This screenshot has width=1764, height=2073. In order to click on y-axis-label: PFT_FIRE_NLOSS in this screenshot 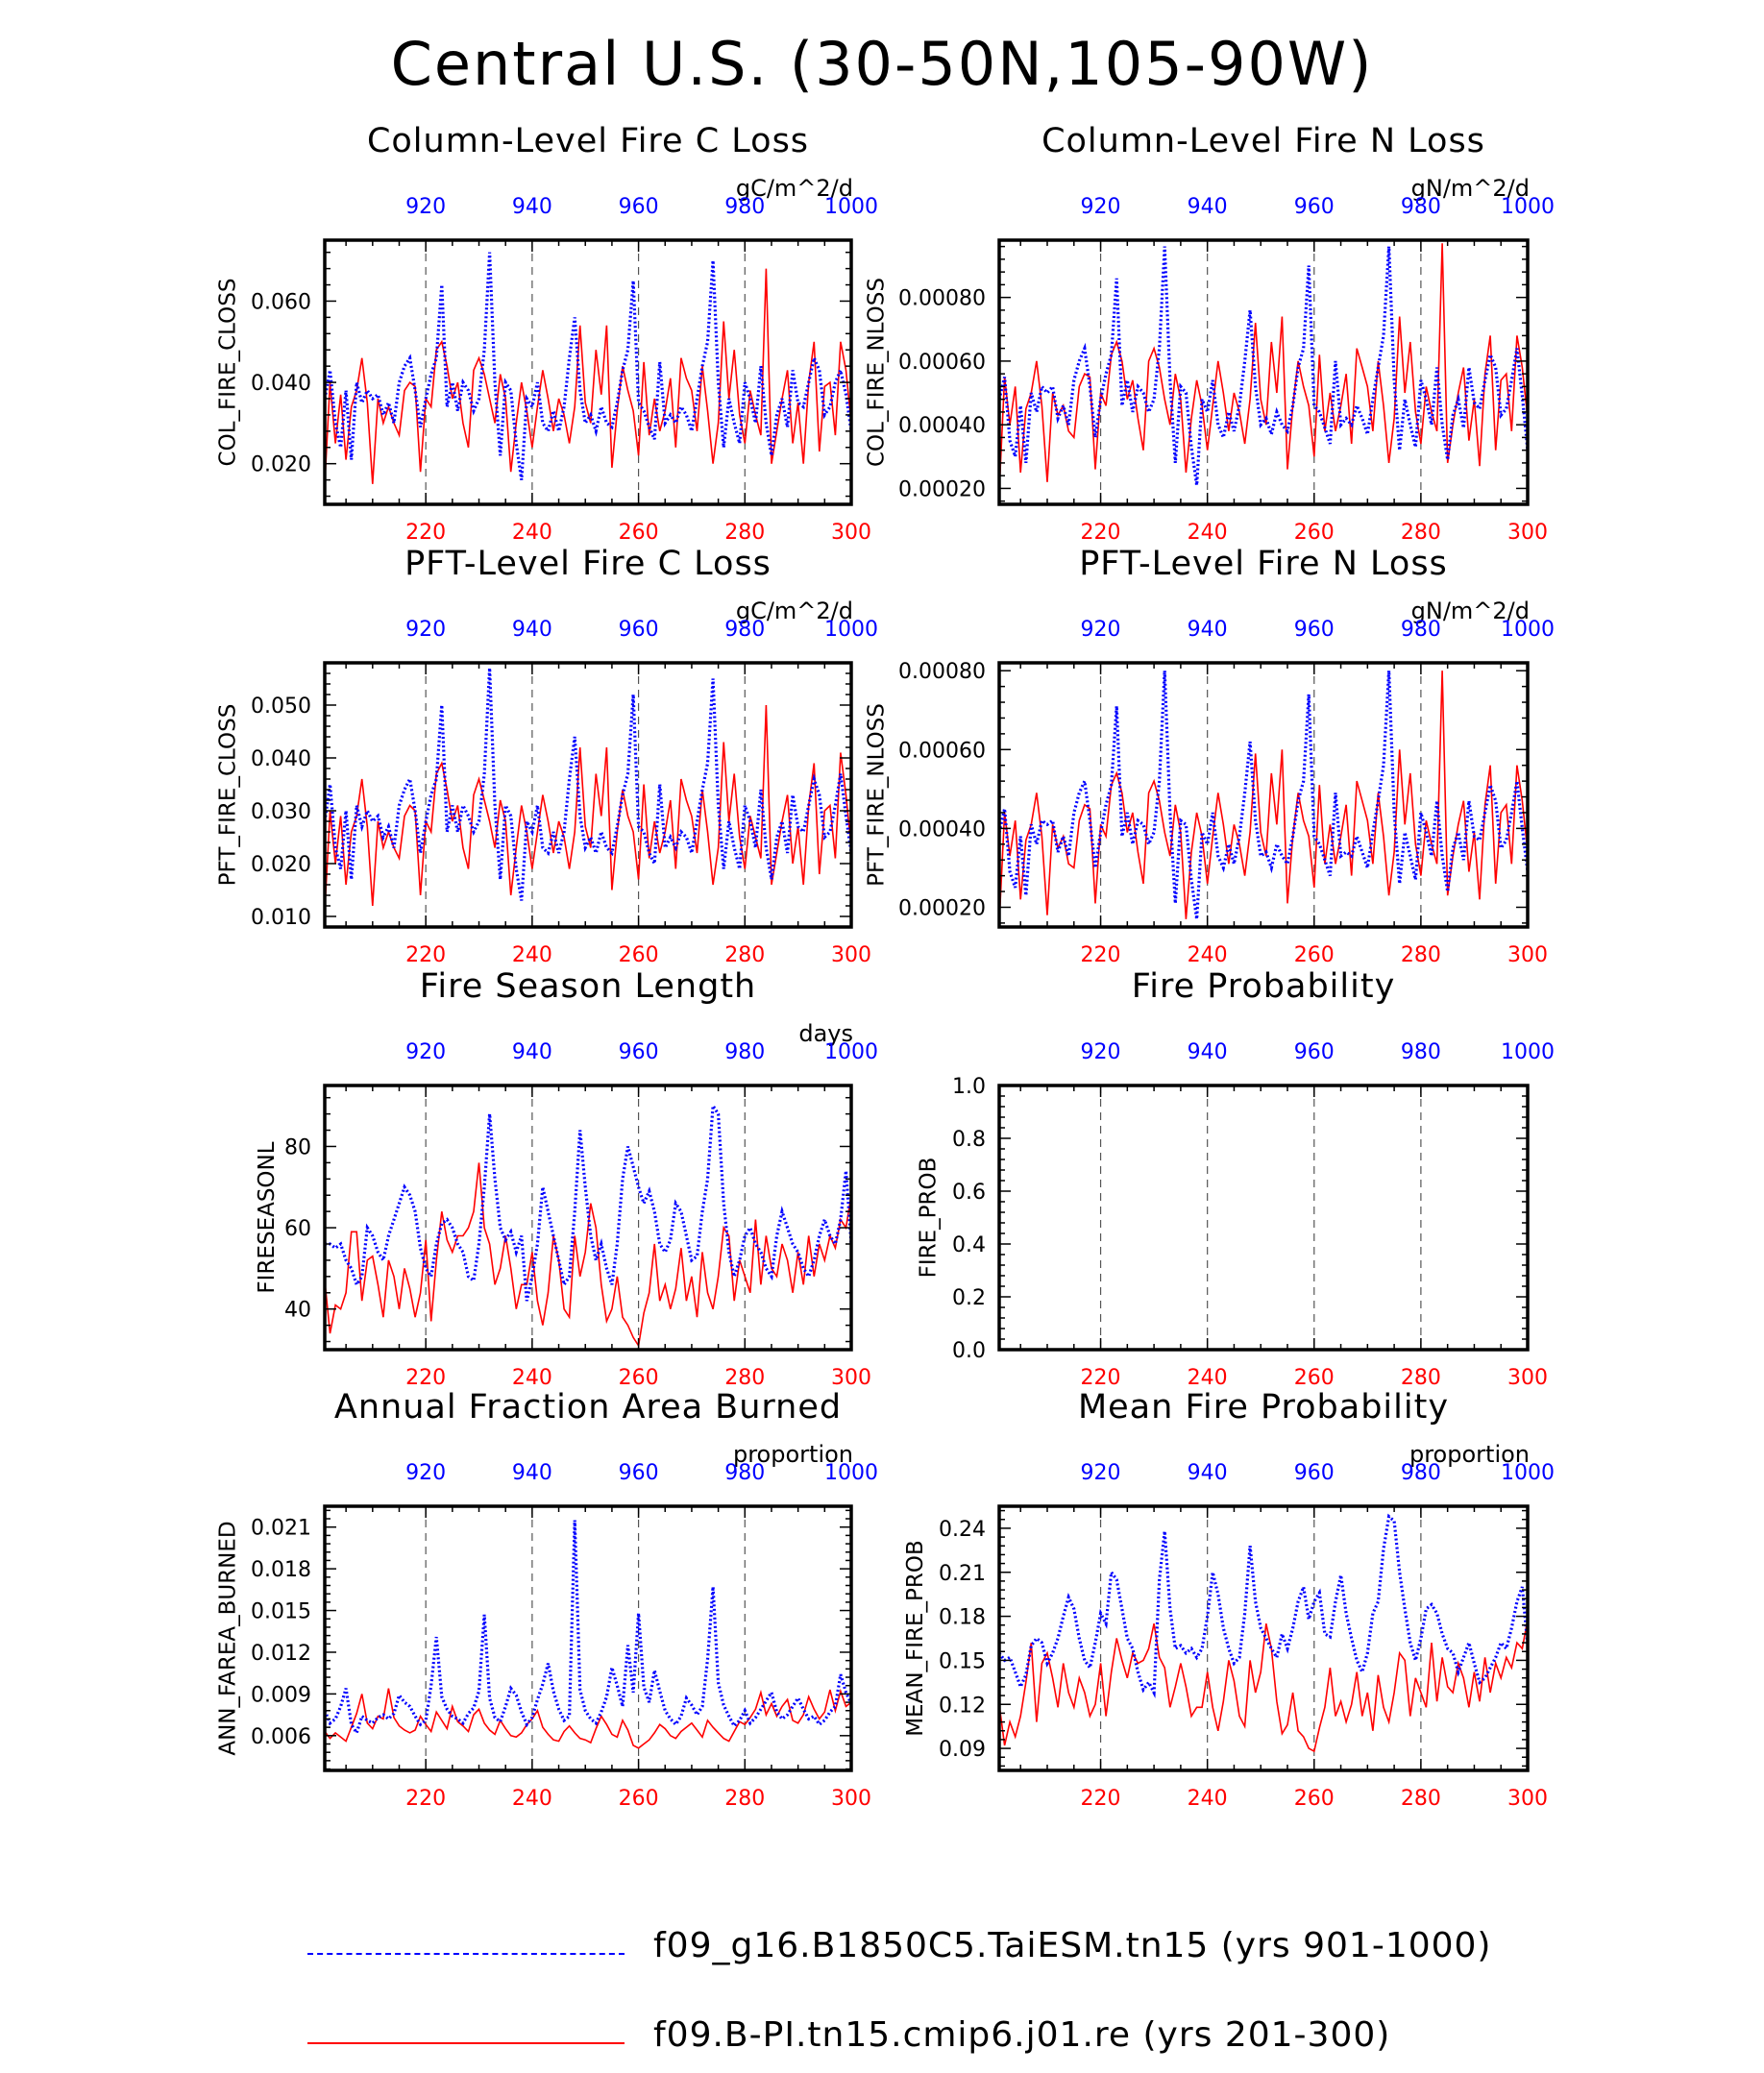, I will do `click(878, 795)`.